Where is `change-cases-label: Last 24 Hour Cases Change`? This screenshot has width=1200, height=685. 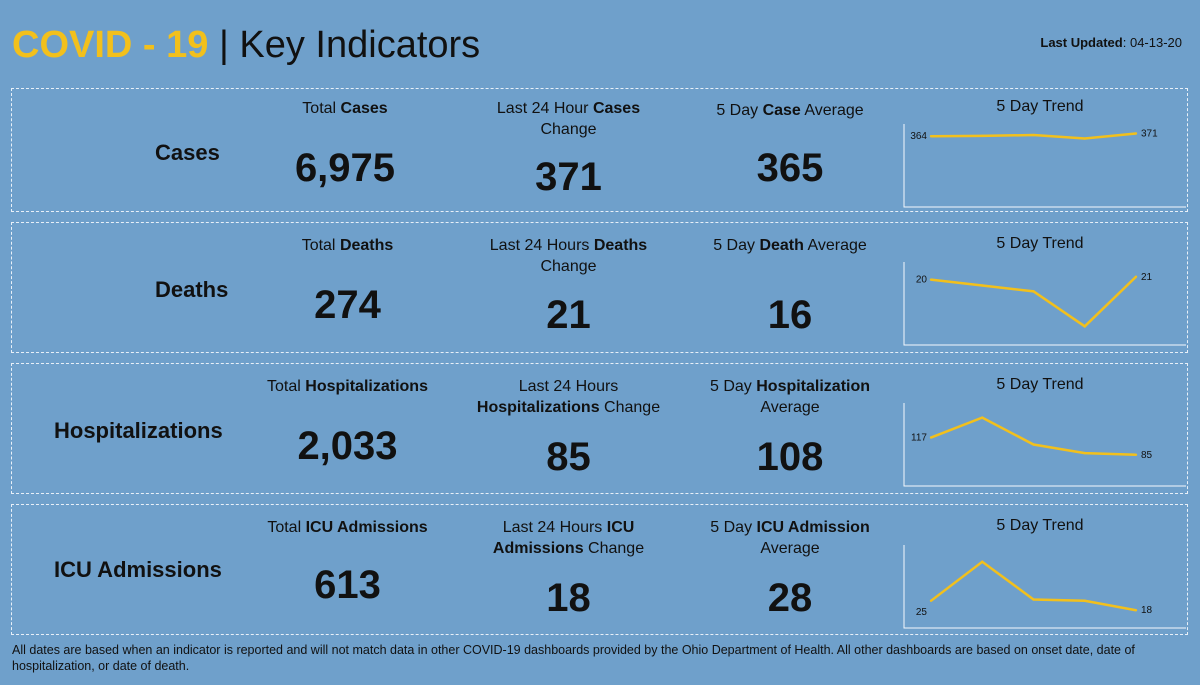
change-cases-label: Last 24 Hour Cases Change is located at coordinates (568, 119).